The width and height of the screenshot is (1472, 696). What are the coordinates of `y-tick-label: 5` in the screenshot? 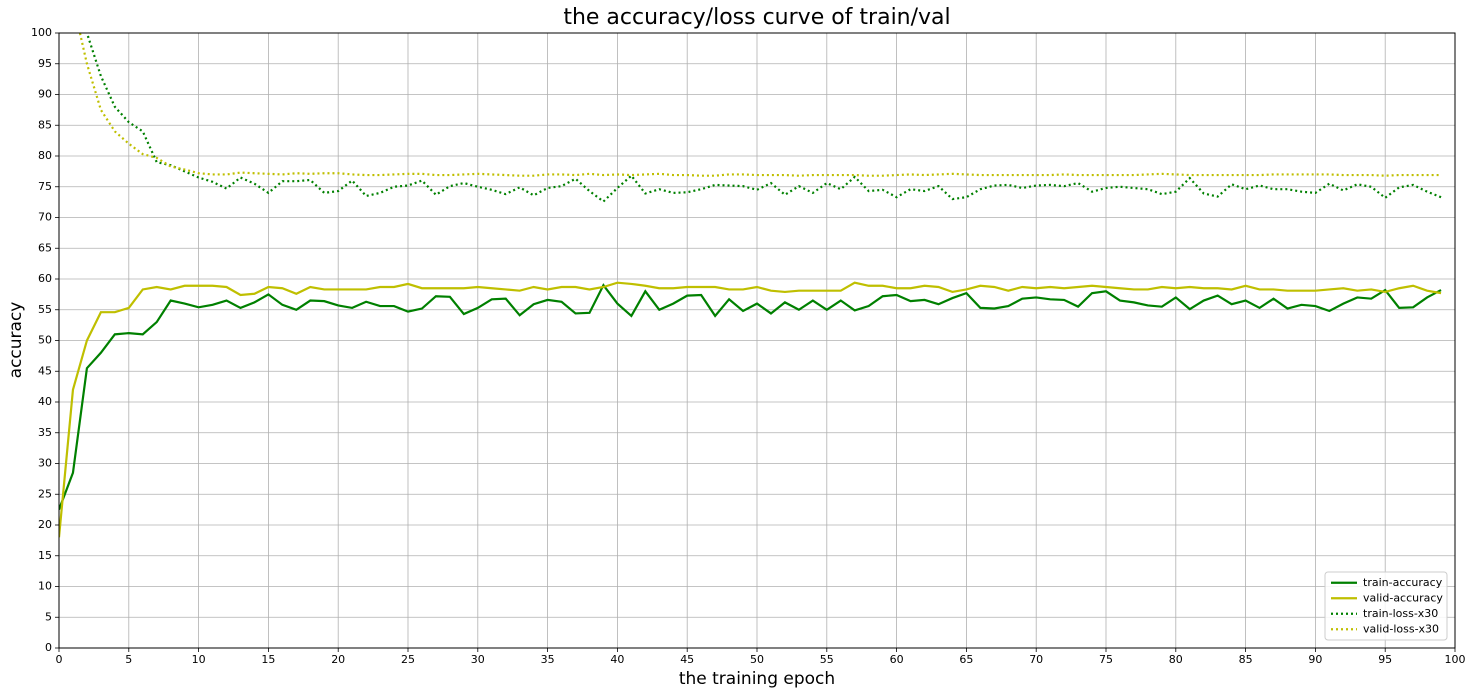 It's located at (48, 616).